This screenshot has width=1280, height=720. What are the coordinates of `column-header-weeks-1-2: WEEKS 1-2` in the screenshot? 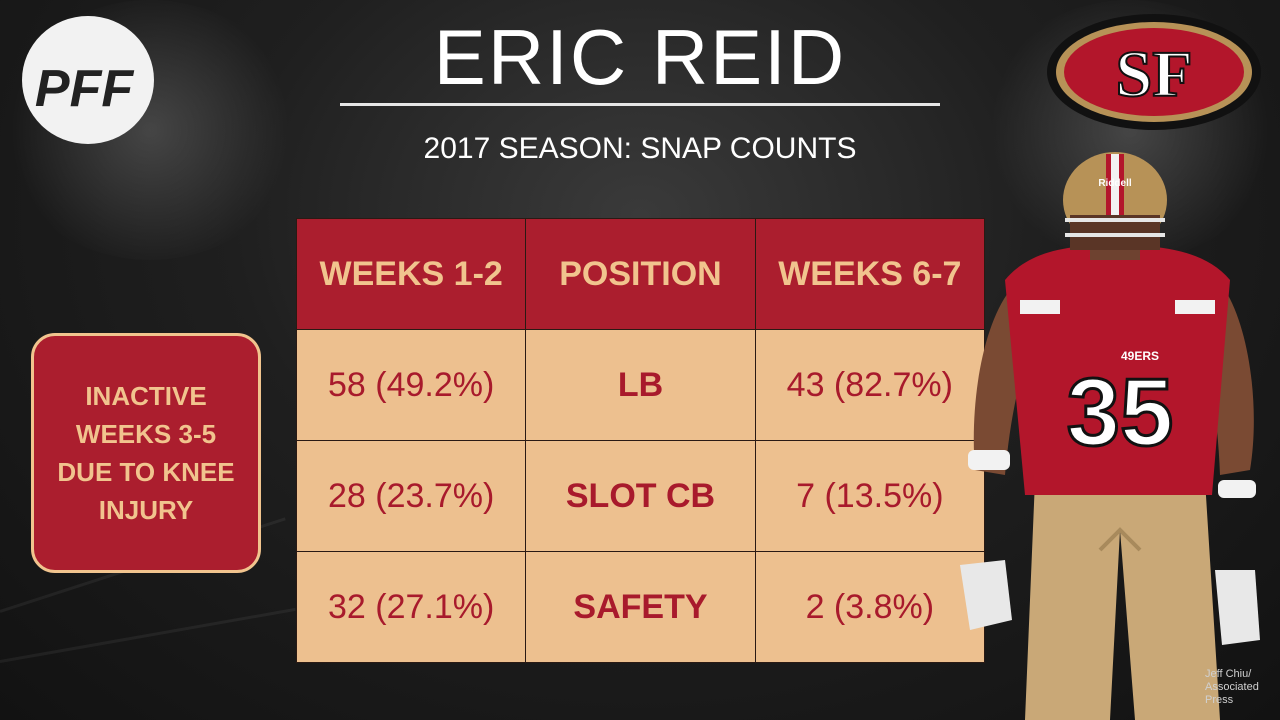 It's located at (411, 274).